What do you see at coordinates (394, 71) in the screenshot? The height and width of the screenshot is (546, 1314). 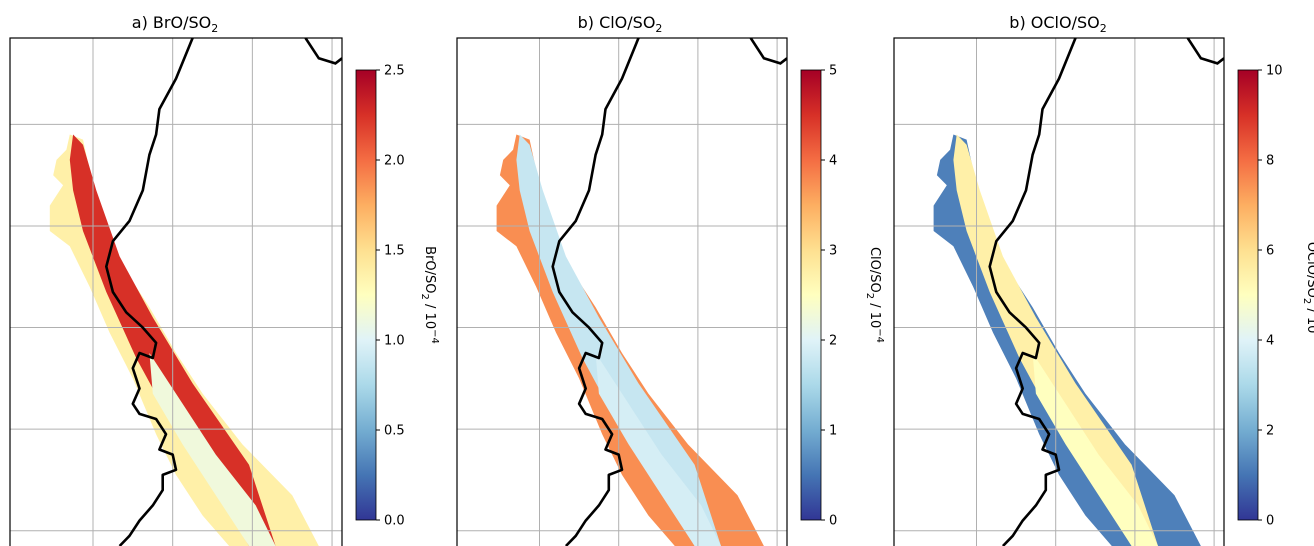 I see `colorbar-tick-label: 2.5` at bounding box center [394, 71].